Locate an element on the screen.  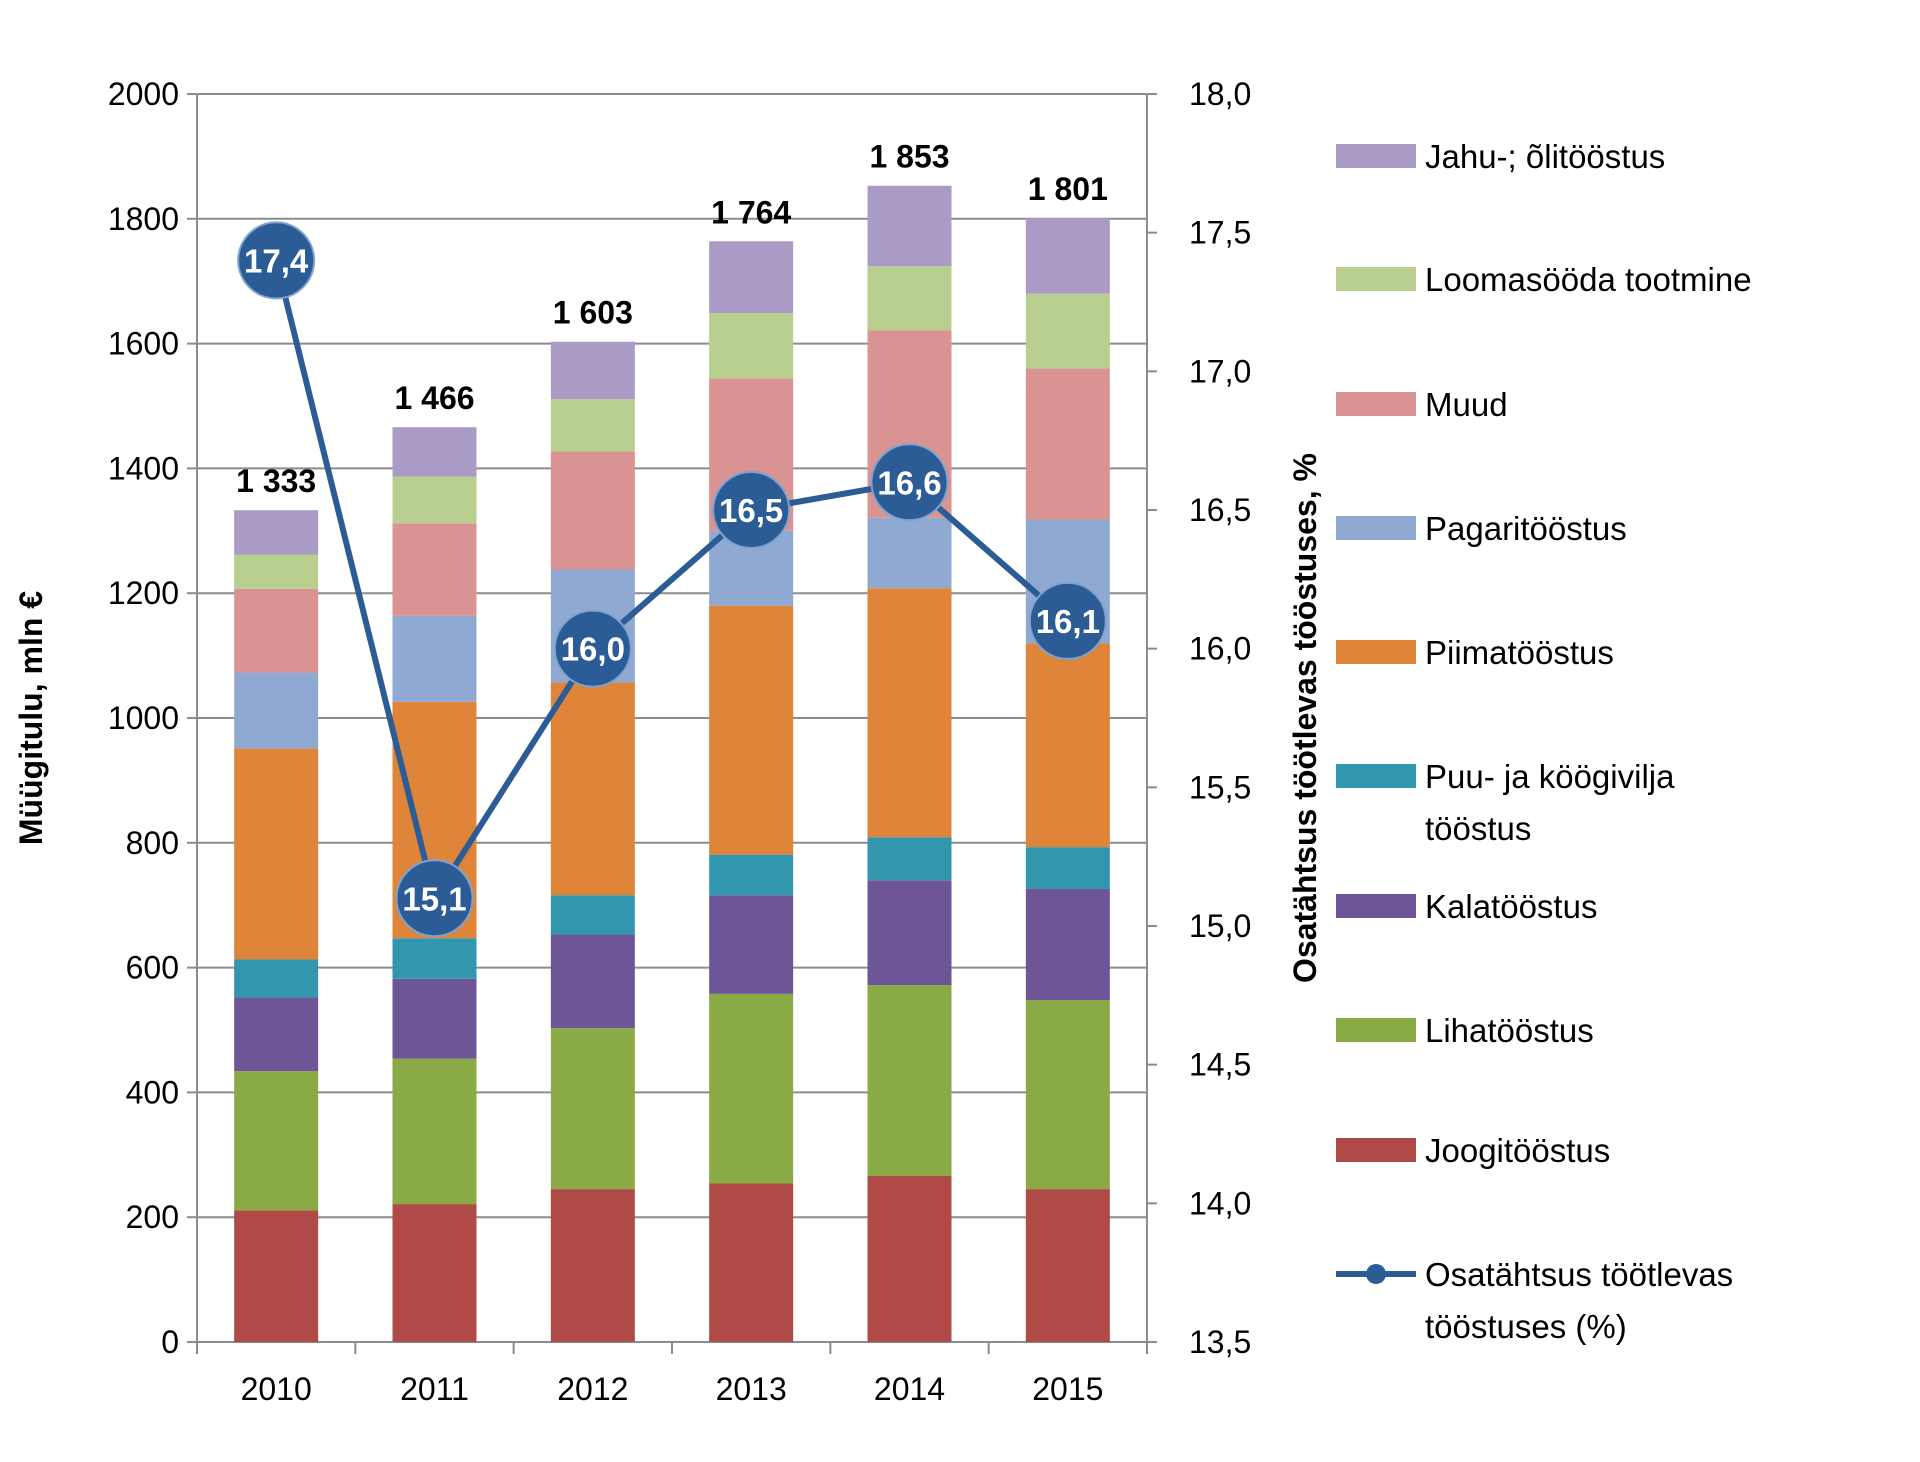
legend-label: Joogitööstus is located at coordinates (1517, 1150).